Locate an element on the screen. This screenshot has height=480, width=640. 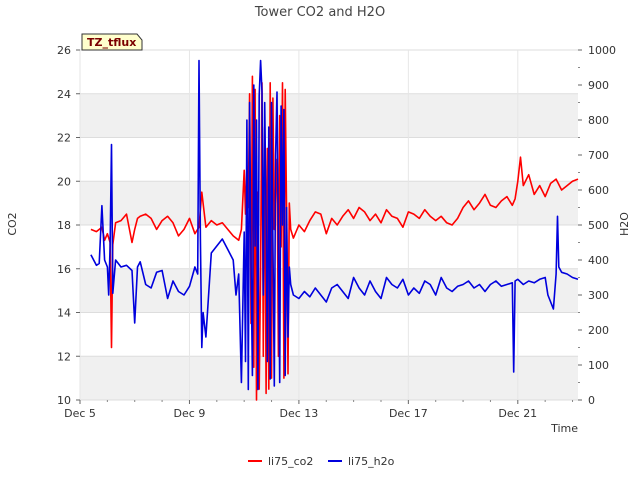
y-right-tick-label: 400 is located at coordinates (598, 260).